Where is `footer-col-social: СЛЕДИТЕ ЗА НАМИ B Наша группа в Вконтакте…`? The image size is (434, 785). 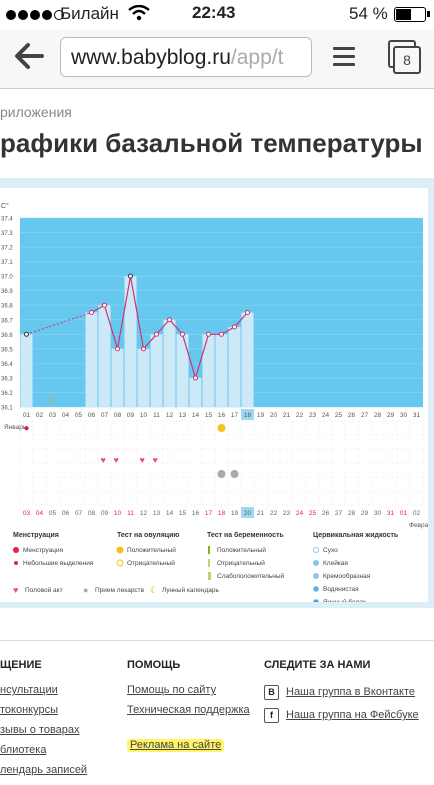 footer-col-social: СЛЕДИТЕ ЗА НАМИ B Наша группа в Вконтакте… is located at coordinates (341, 695).